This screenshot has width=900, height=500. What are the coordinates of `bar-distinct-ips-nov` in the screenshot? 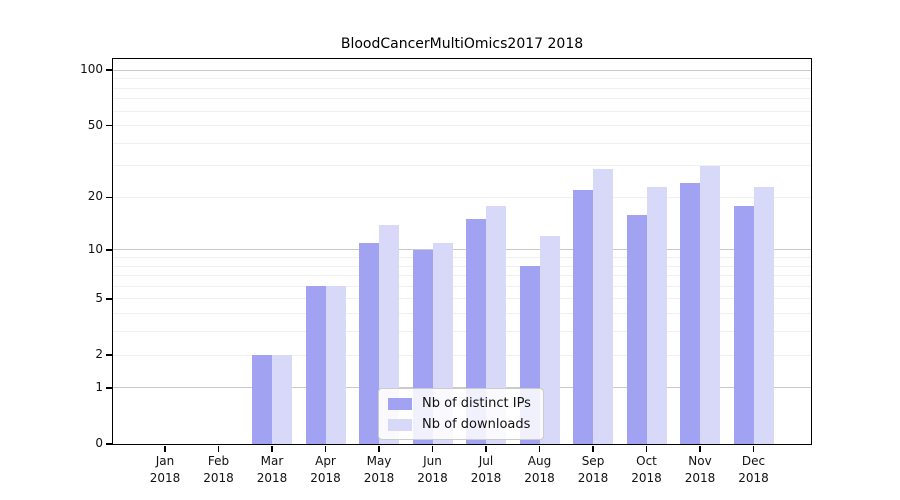 It's located at (690, 313).